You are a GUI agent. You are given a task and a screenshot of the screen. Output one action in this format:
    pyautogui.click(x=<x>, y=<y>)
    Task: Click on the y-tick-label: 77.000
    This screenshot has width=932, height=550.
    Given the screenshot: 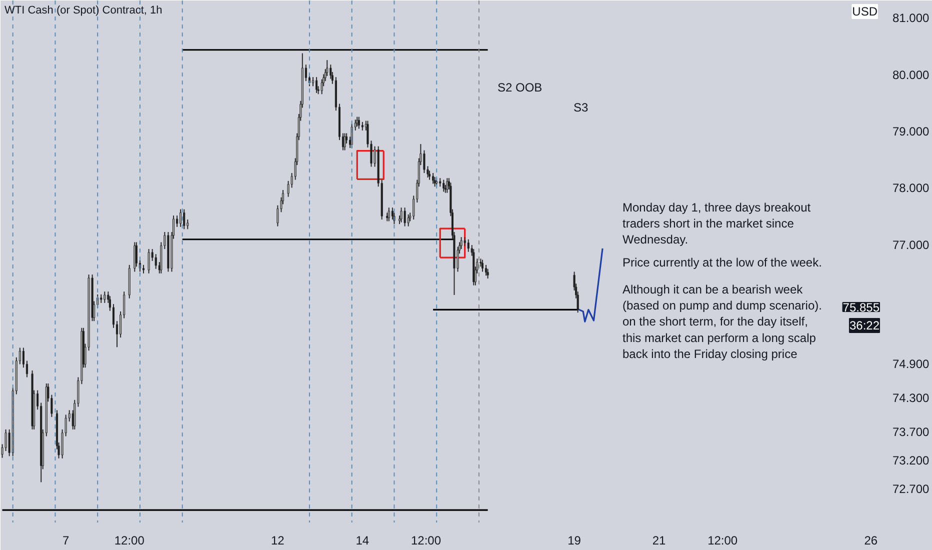 What is the action you would take?
    pyautogui.click(x=911, y=245)
    